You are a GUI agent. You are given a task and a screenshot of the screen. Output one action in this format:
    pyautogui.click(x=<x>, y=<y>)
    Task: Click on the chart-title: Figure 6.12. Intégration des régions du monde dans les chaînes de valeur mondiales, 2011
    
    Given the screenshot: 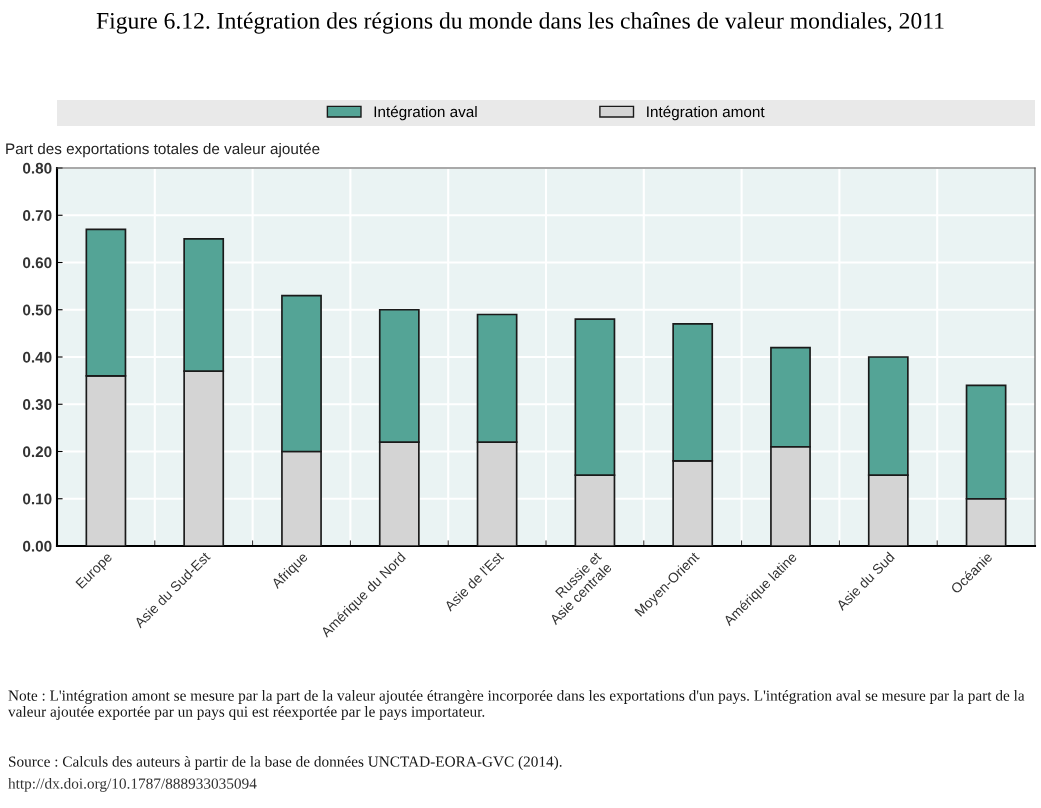 What is the action you would take?
    pyautogui.click(x=520, y=23)
    